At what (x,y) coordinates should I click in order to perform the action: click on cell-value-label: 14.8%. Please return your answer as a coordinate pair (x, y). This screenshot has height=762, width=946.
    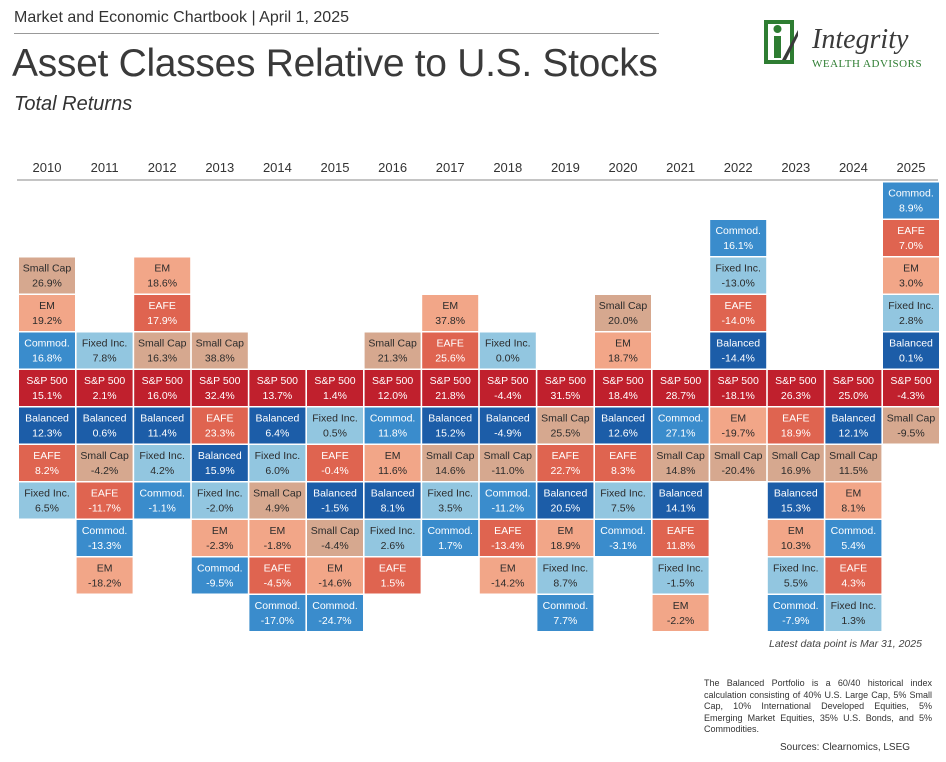
    Looking at the image, I should click on (681, 471).